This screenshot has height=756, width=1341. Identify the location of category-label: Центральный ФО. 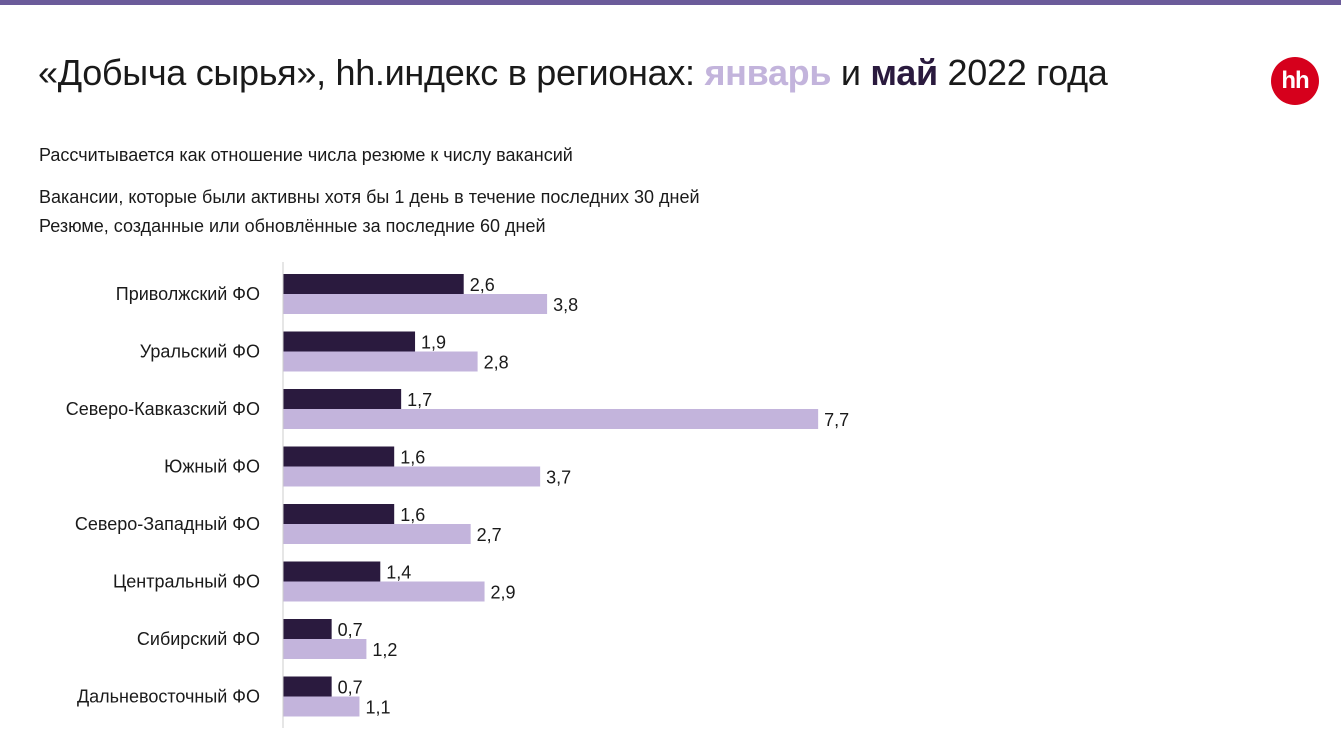
(186, 582).